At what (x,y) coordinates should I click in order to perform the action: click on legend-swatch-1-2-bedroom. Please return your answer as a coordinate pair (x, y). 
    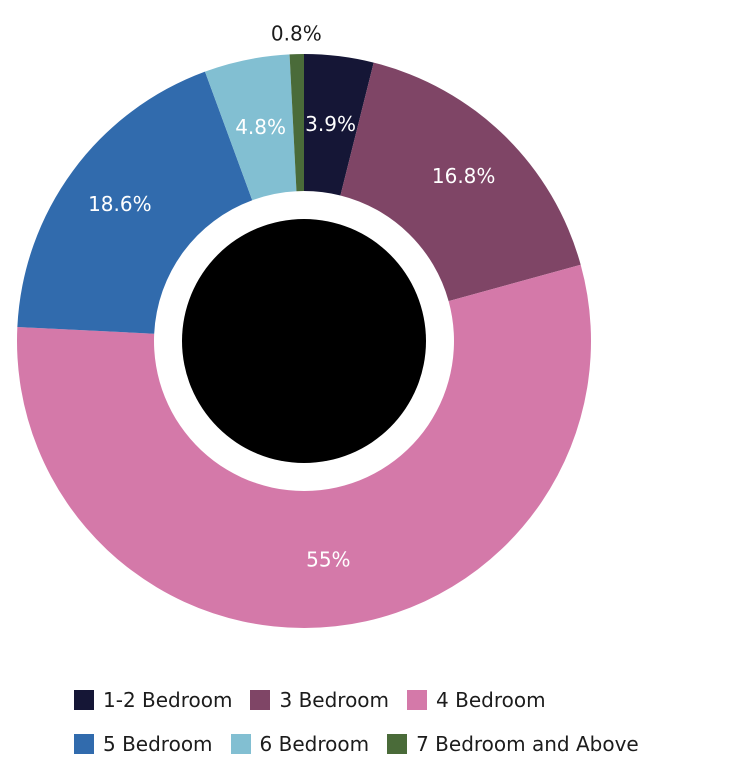
    Looking at the image, I should click on (84, 700).